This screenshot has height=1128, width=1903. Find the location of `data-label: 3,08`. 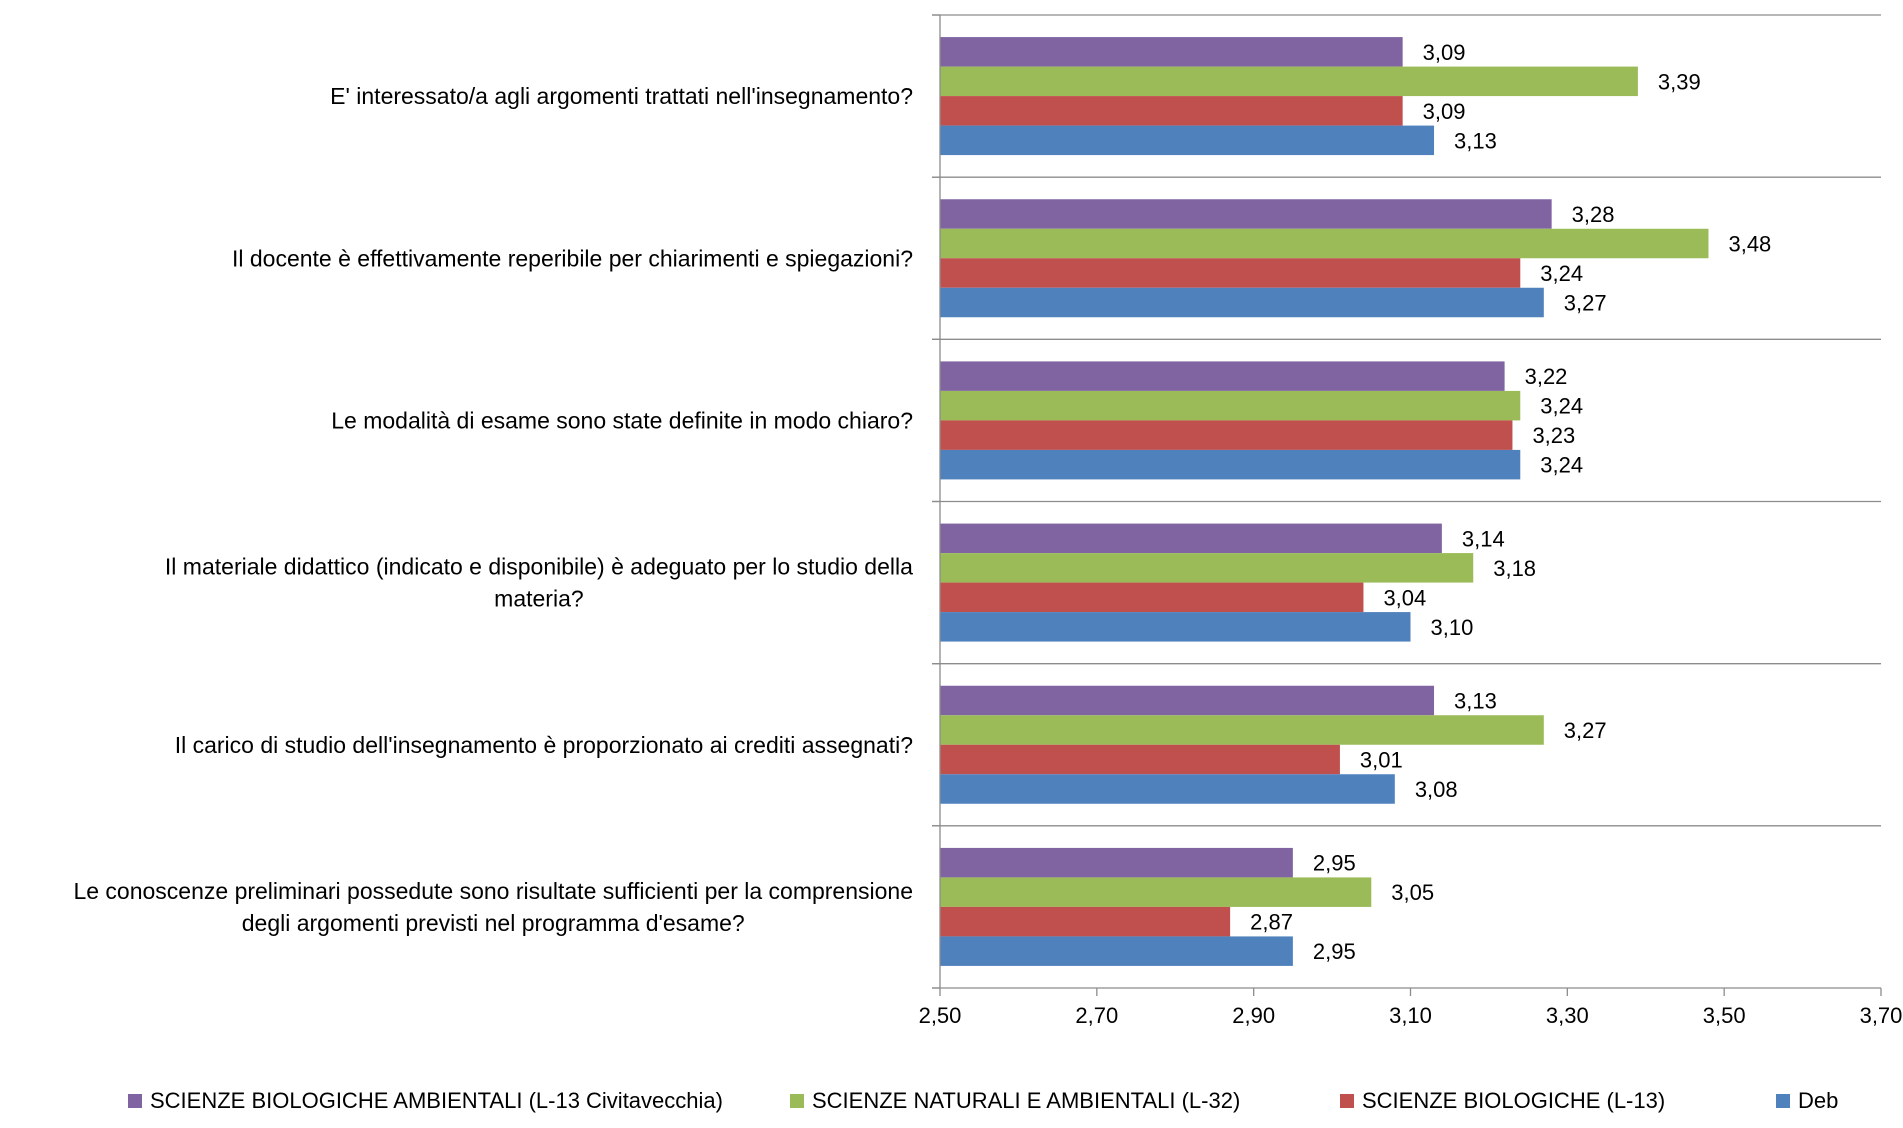

data-label: 3,08 is located at coordinates (1436, 789).